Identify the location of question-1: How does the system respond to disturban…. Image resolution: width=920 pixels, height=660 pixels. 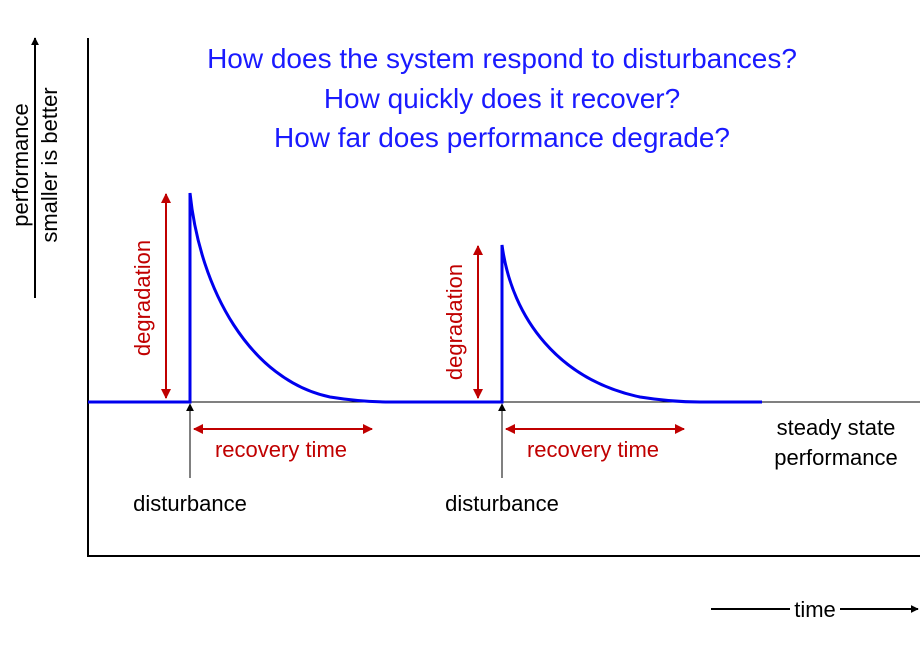
(502, 58).